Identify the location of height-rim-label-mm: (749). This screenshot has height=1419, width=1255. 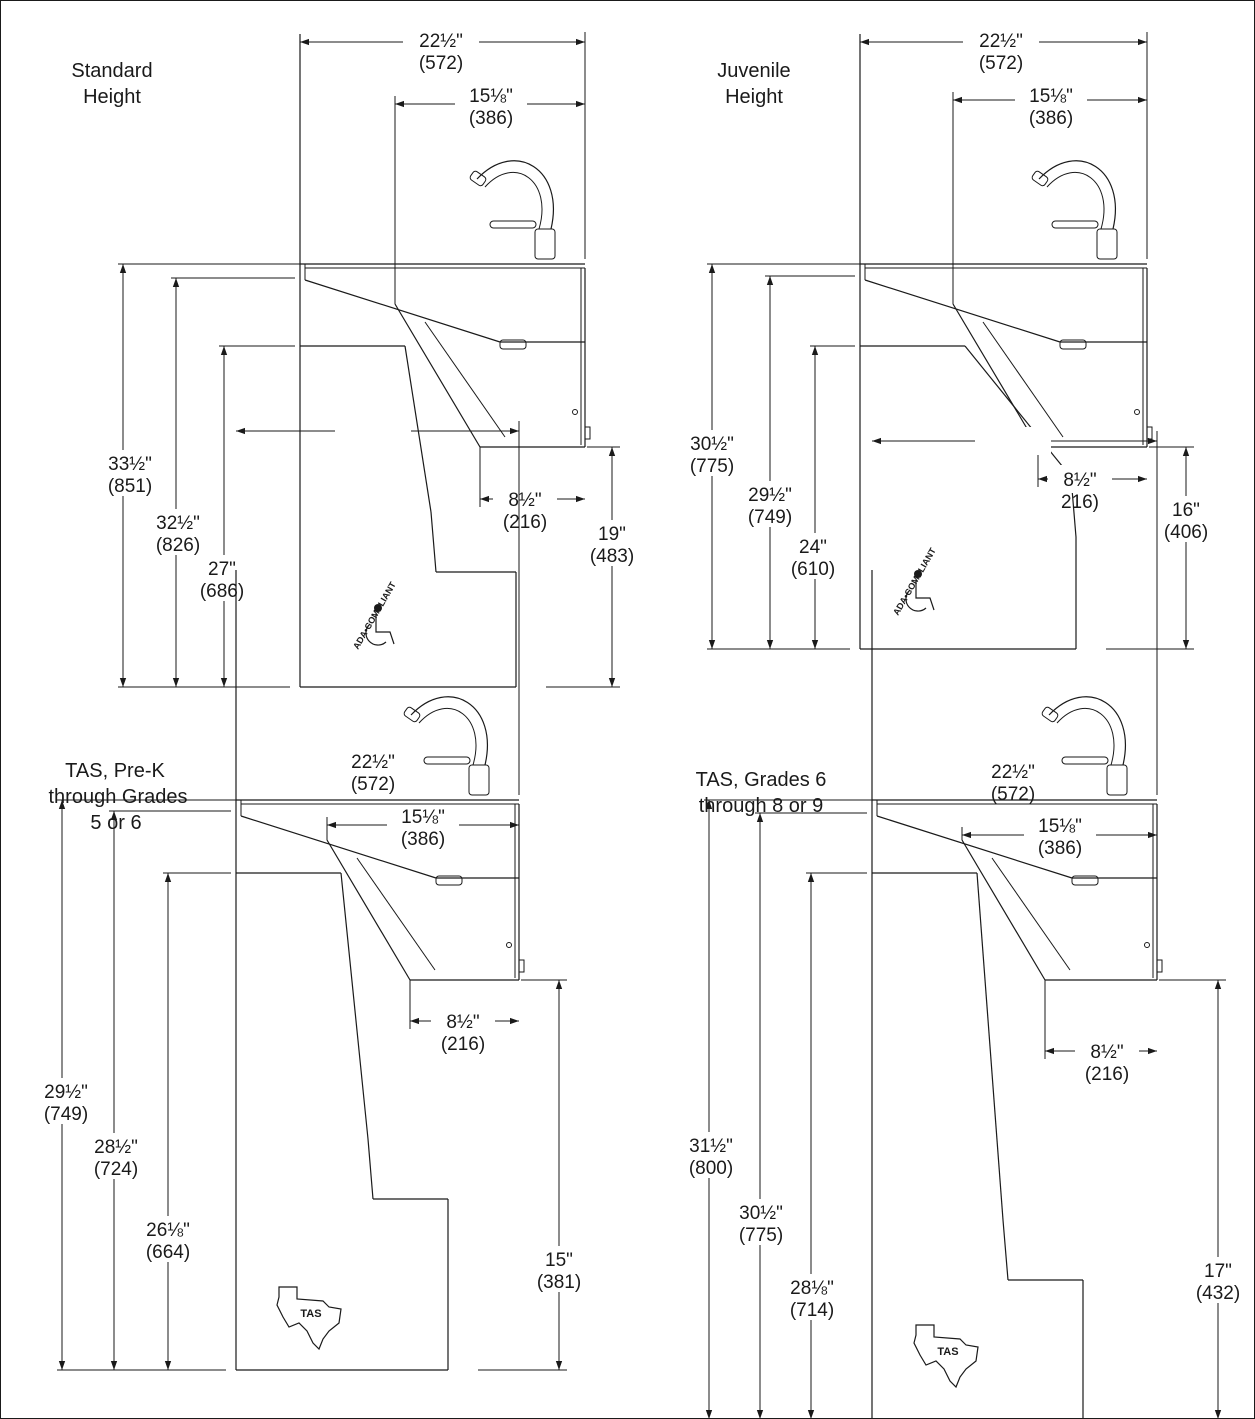
(66, 1114).